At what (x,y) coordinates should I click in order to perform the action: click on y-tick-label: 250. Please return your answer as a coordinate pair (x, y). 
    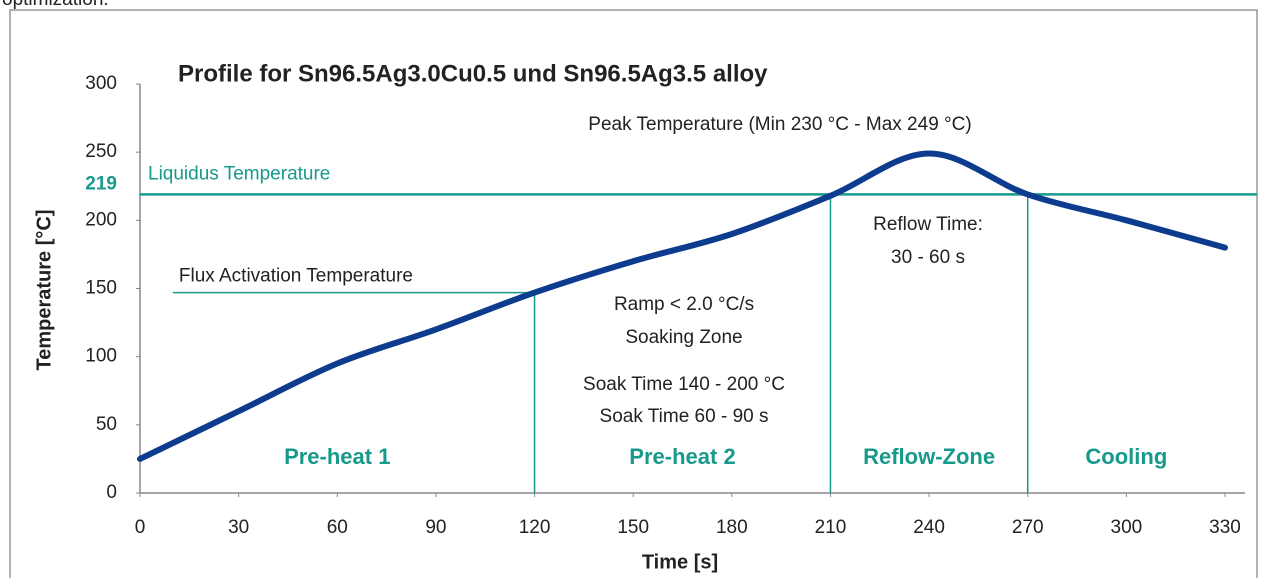
    Looking at the image, I should click on (101, 151).